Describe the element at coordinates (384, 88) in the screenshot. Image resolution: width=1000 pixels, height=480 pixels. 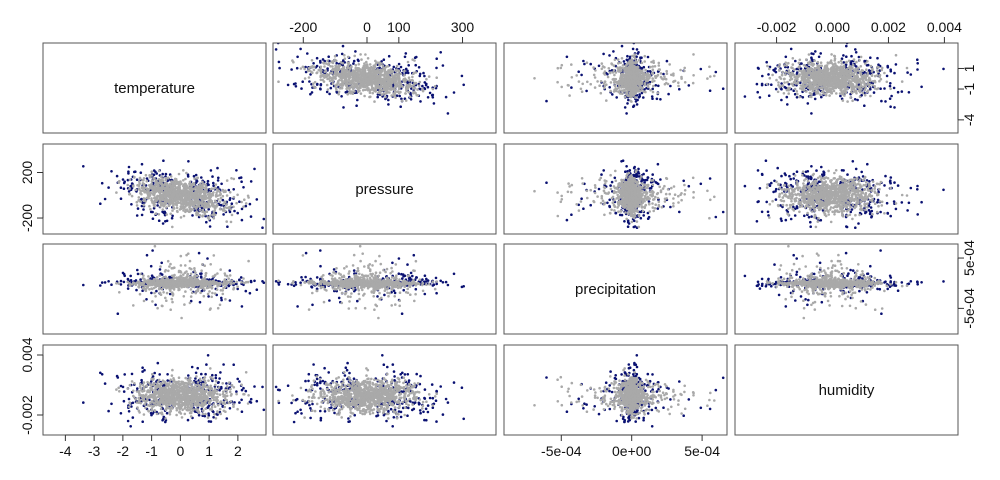
I see `panel-temperature-vs-pressure` at that location.